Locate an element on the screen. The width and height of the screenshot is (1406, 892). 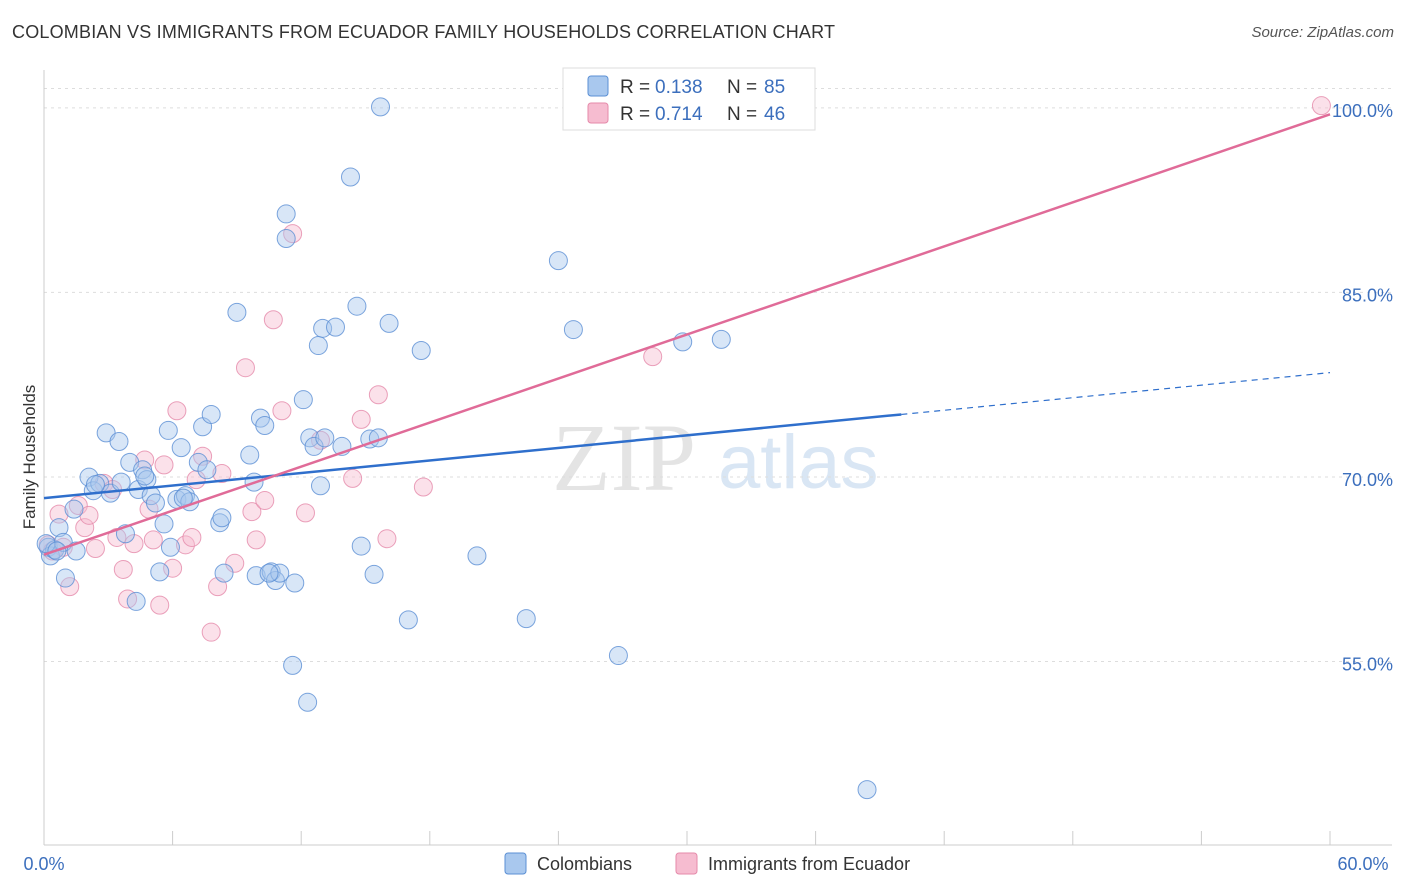
legend-r-label-2: R = is located at coordinates (635, 114).